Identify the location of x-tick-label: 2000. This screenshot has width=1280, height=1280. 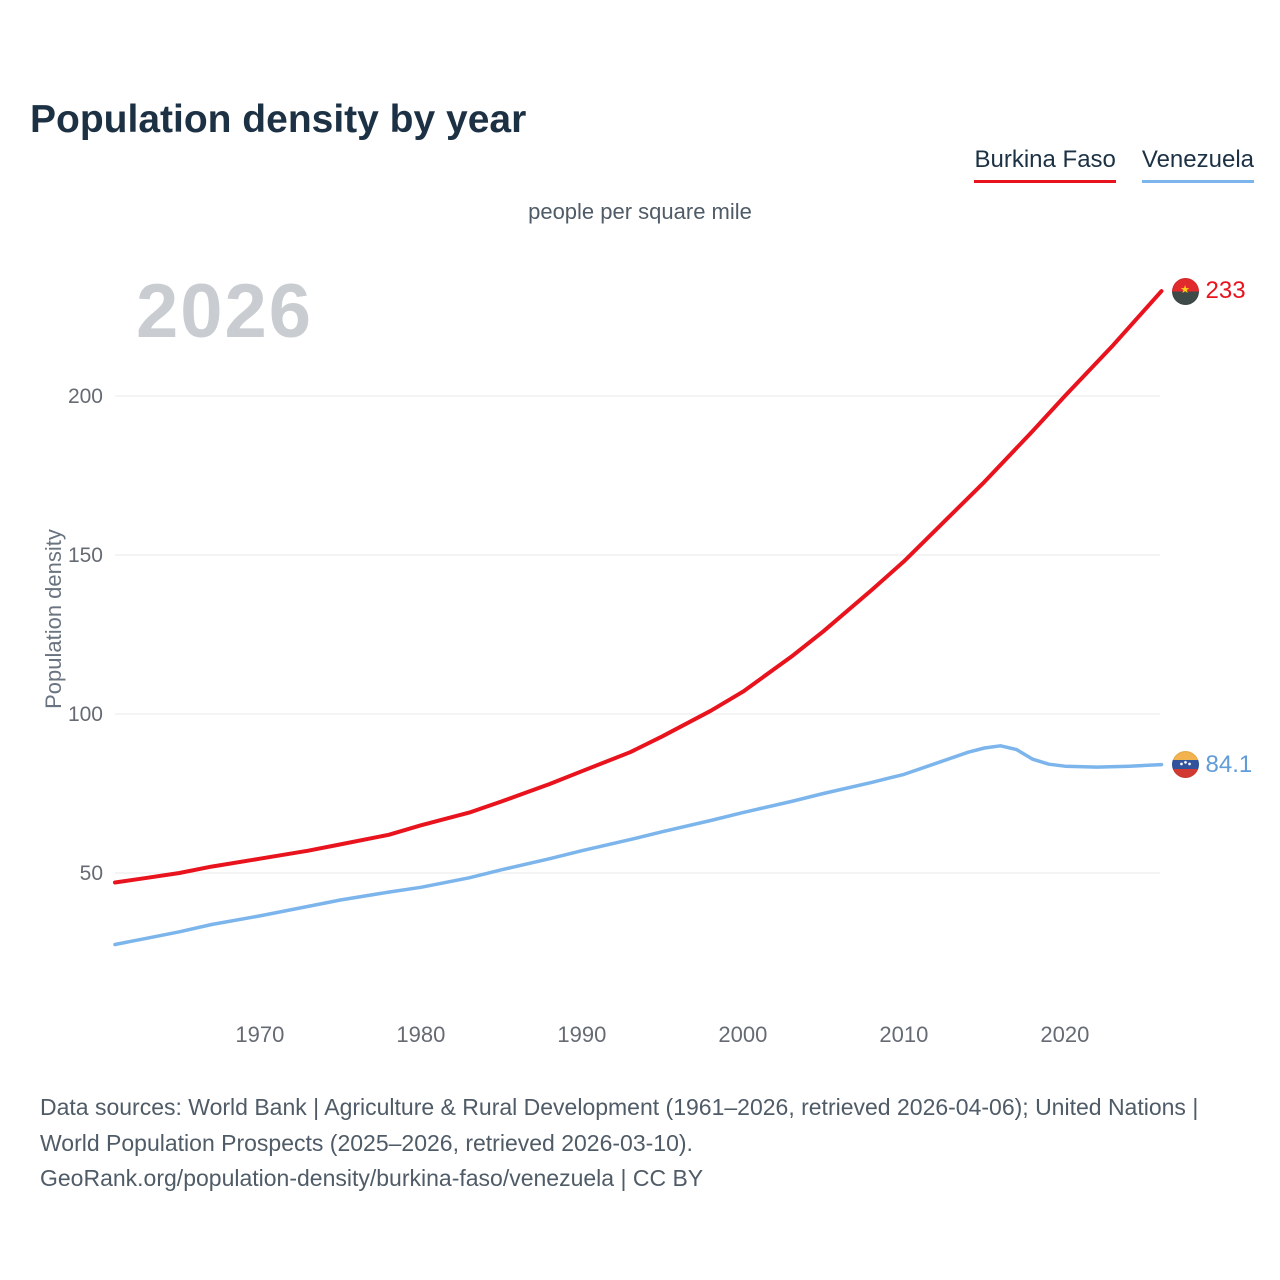
(742, 1034).